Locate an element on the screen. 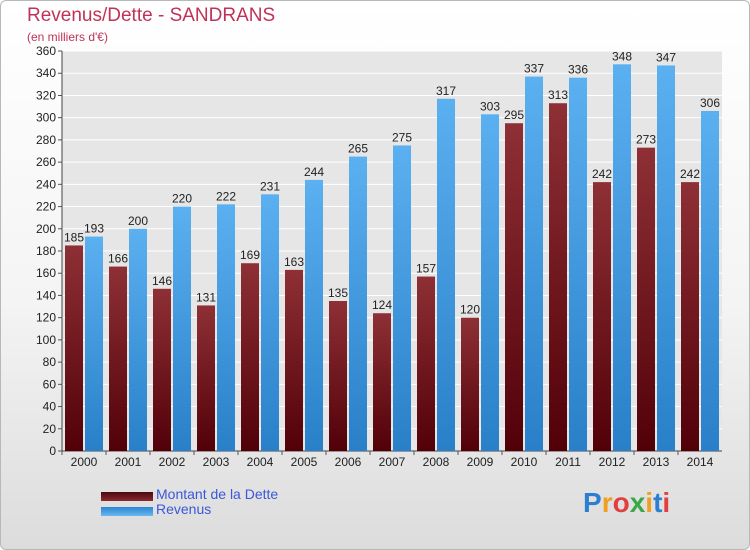  data-label-revenue: 306 is located at coordinates (710, 103).